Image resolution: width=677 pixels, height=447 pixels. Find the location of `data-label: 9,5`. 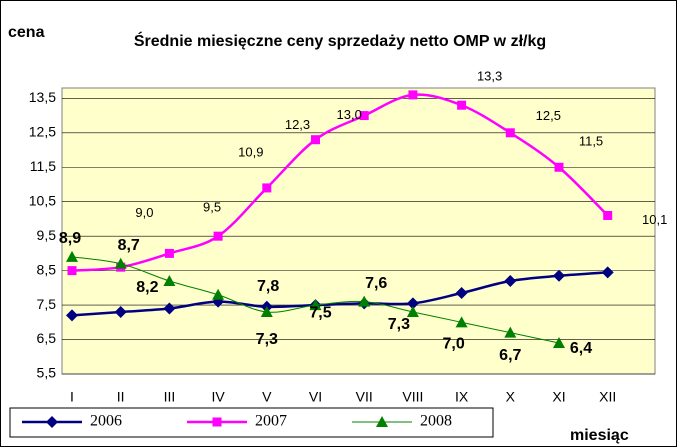

data-label: 9,5 is located at coordinates (212, 207).